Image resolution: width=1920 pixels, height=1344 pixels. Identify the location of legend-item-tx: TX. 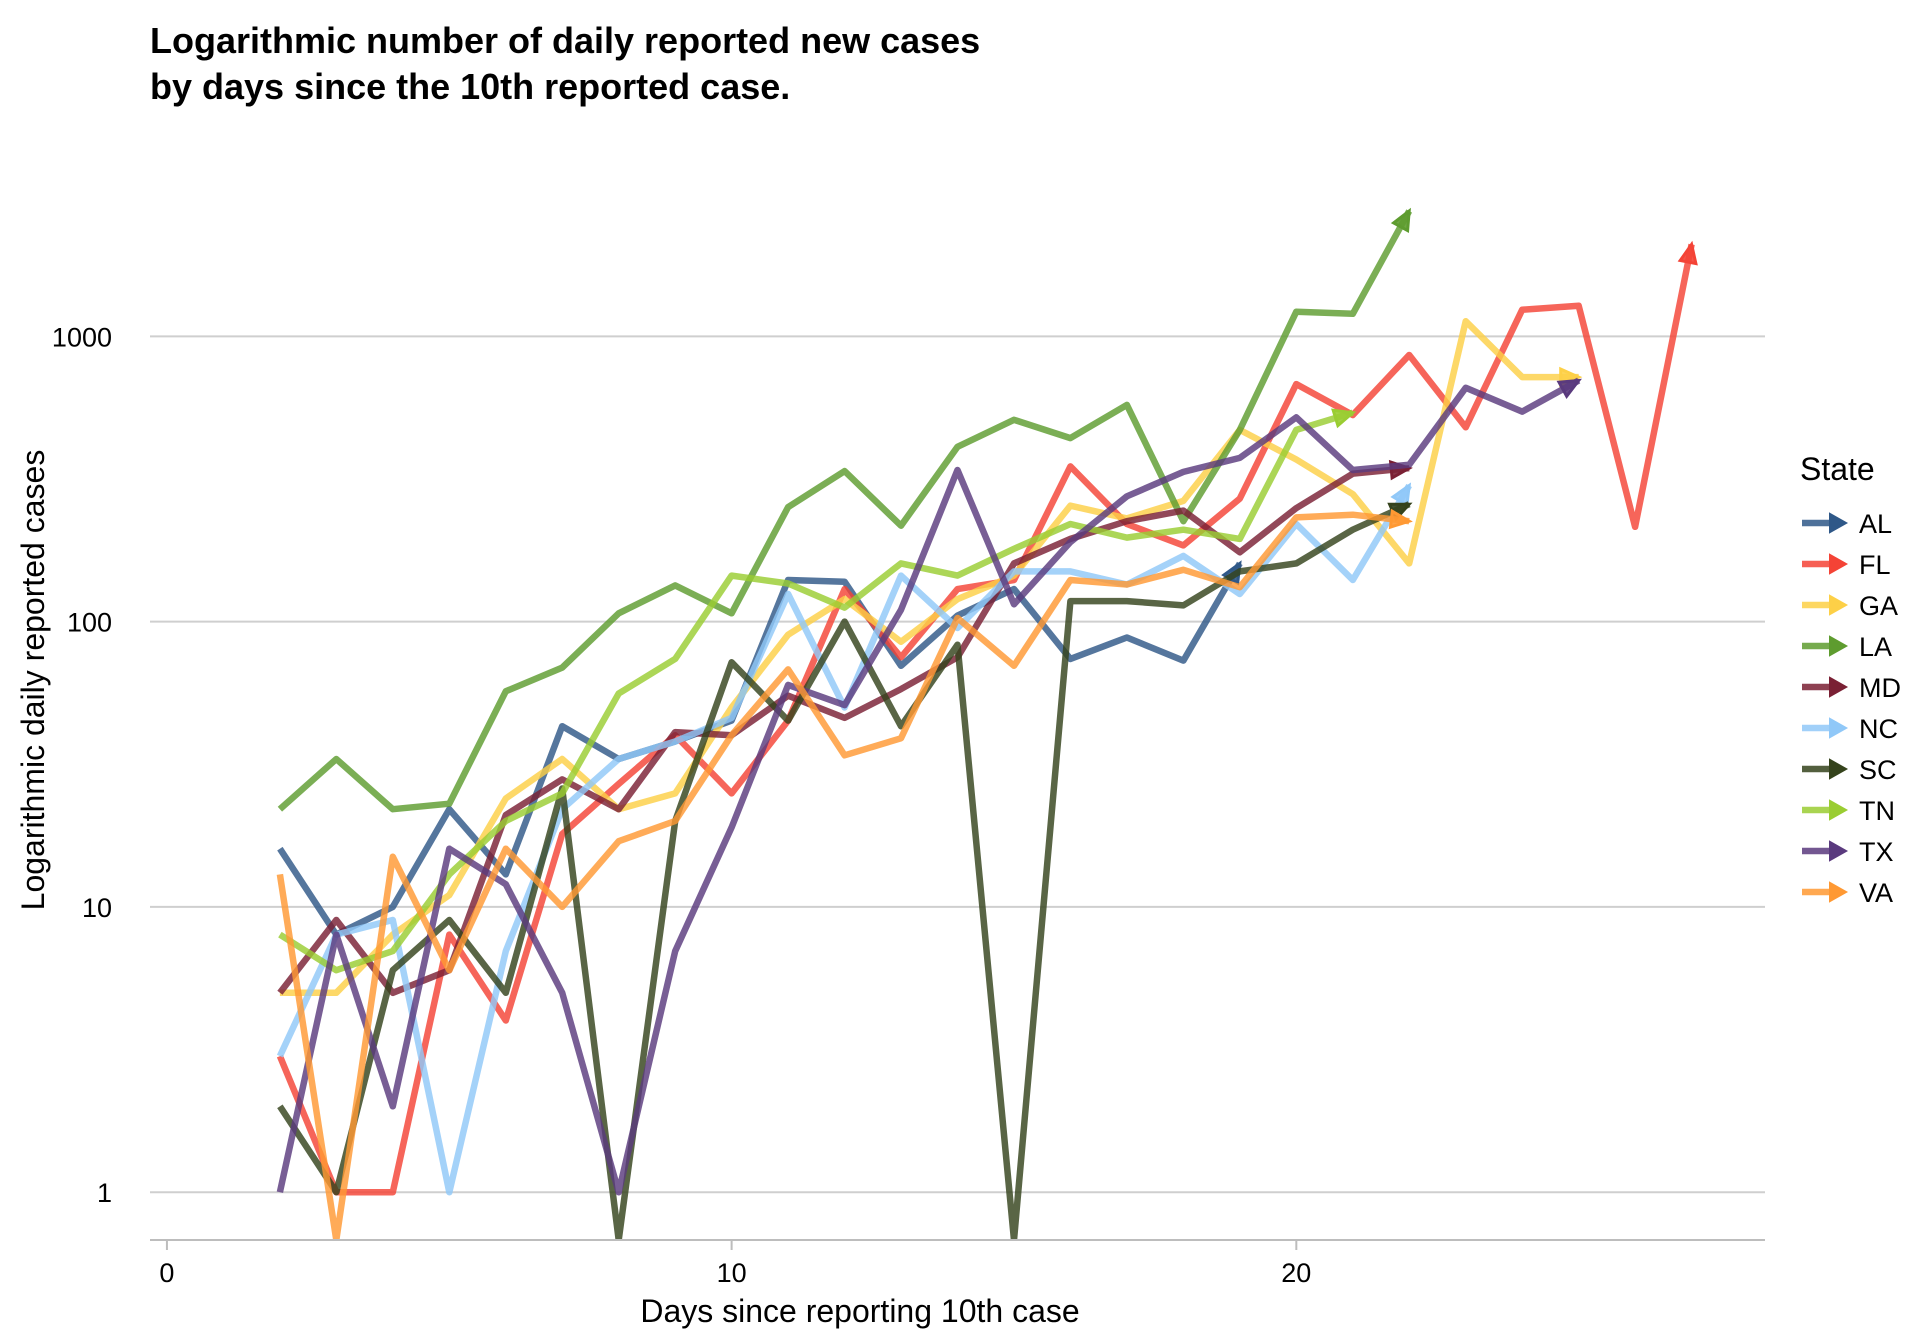
(1848, 852).